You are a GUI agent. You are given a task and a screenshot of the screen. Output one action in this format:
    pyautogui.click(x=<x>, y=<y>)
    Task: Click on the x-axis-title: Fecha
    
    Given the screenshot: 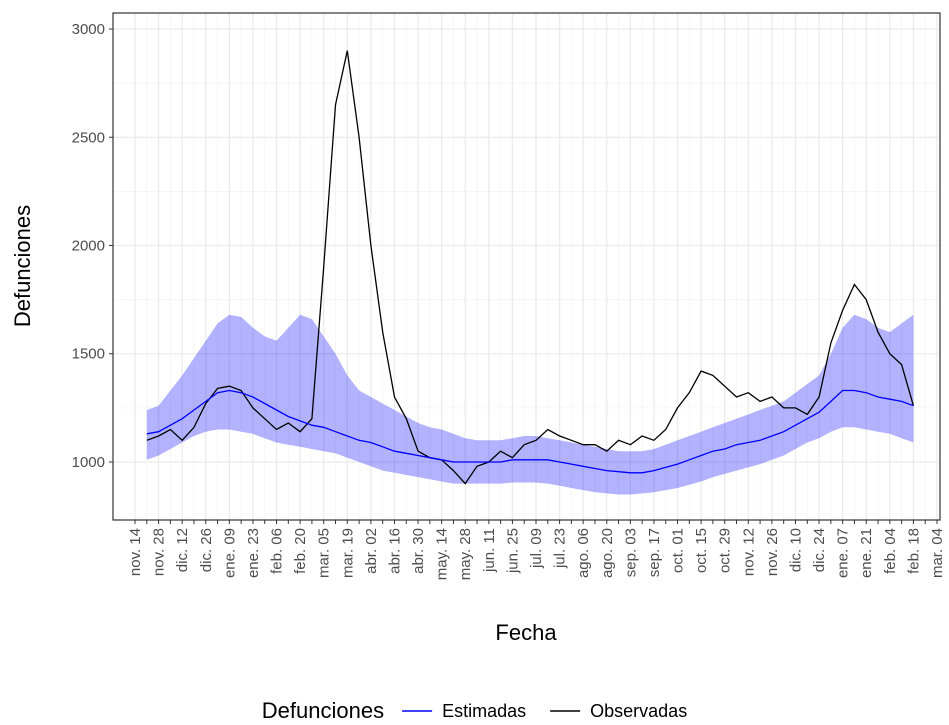 What is the action you would take?
    pyautogui.click(x=526, y=632)
    